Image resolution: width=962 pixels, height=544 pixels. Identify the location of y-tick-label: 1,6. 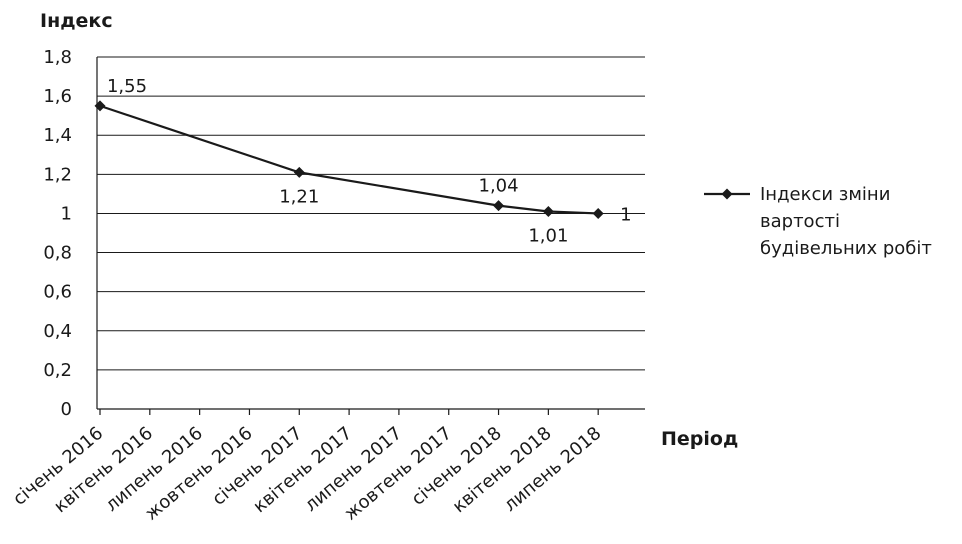
(57, 96).